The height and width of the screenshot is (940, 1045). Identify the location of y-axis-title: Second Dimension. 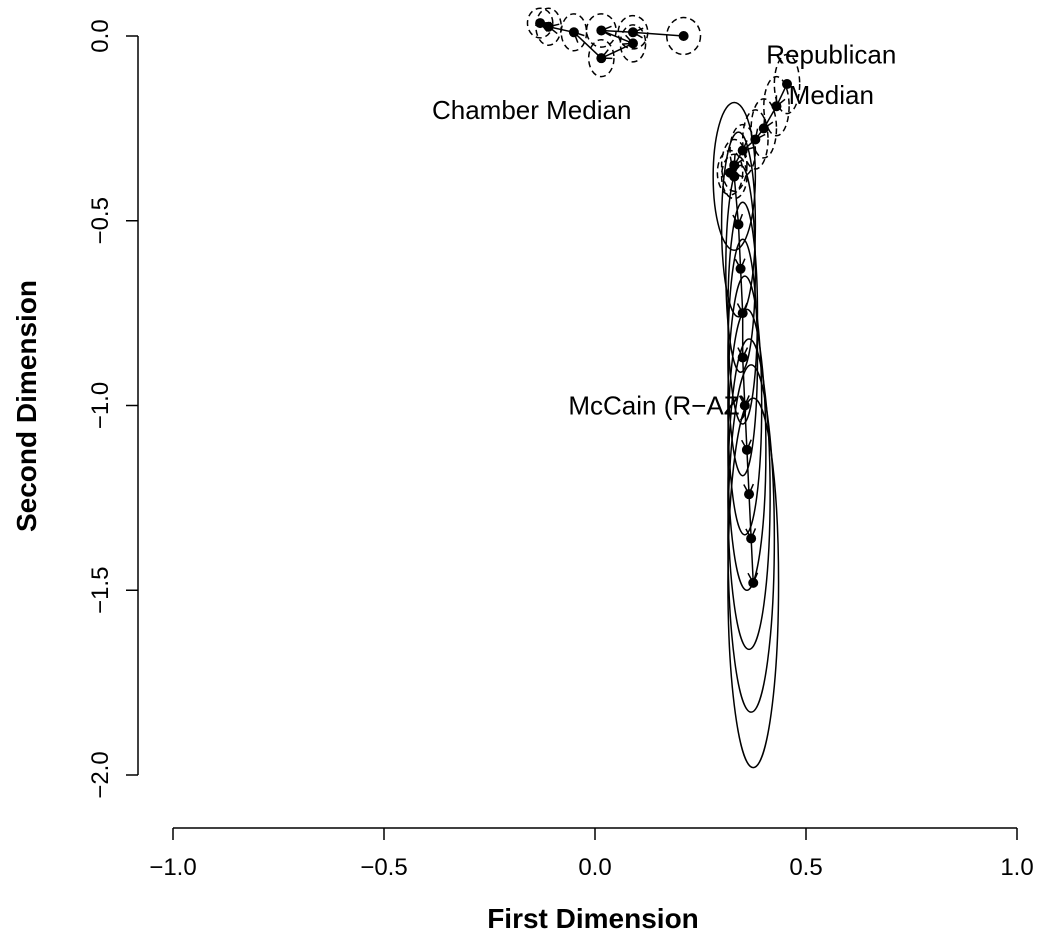
(26, 406).